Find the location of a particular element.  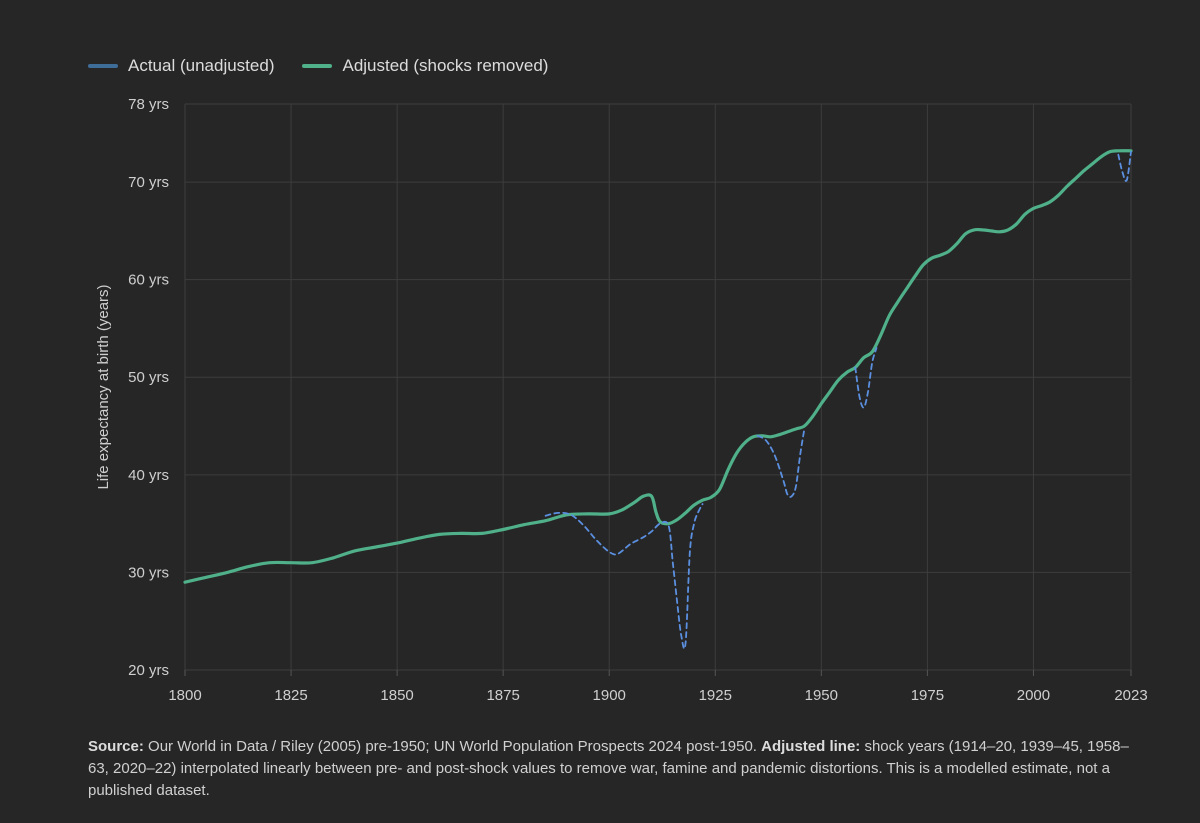

y-tick-label: 70 yrs is located at coordinates (148, 182).